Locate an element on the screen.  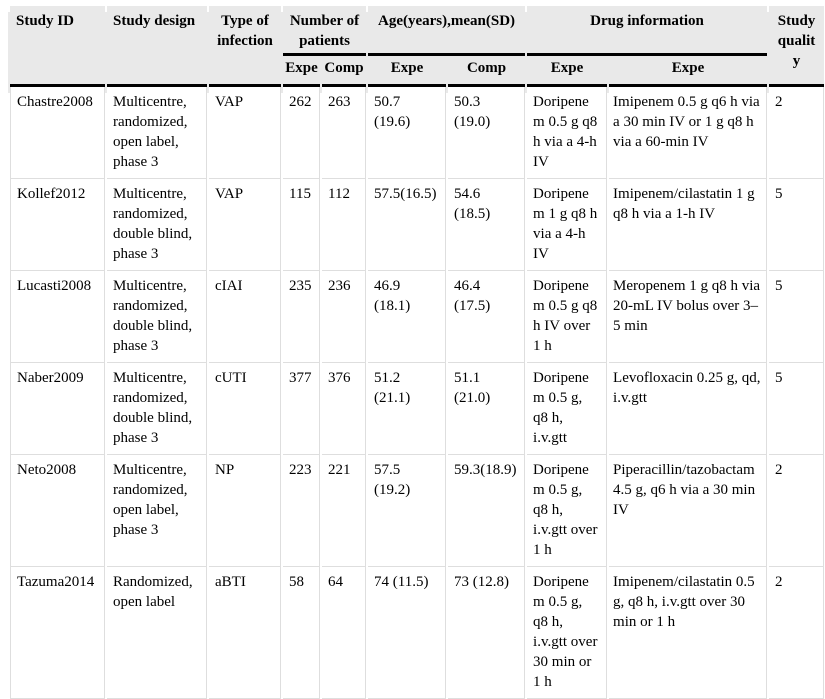
cell-study-id: Kollef2012 is located at coordinates (57, 225).